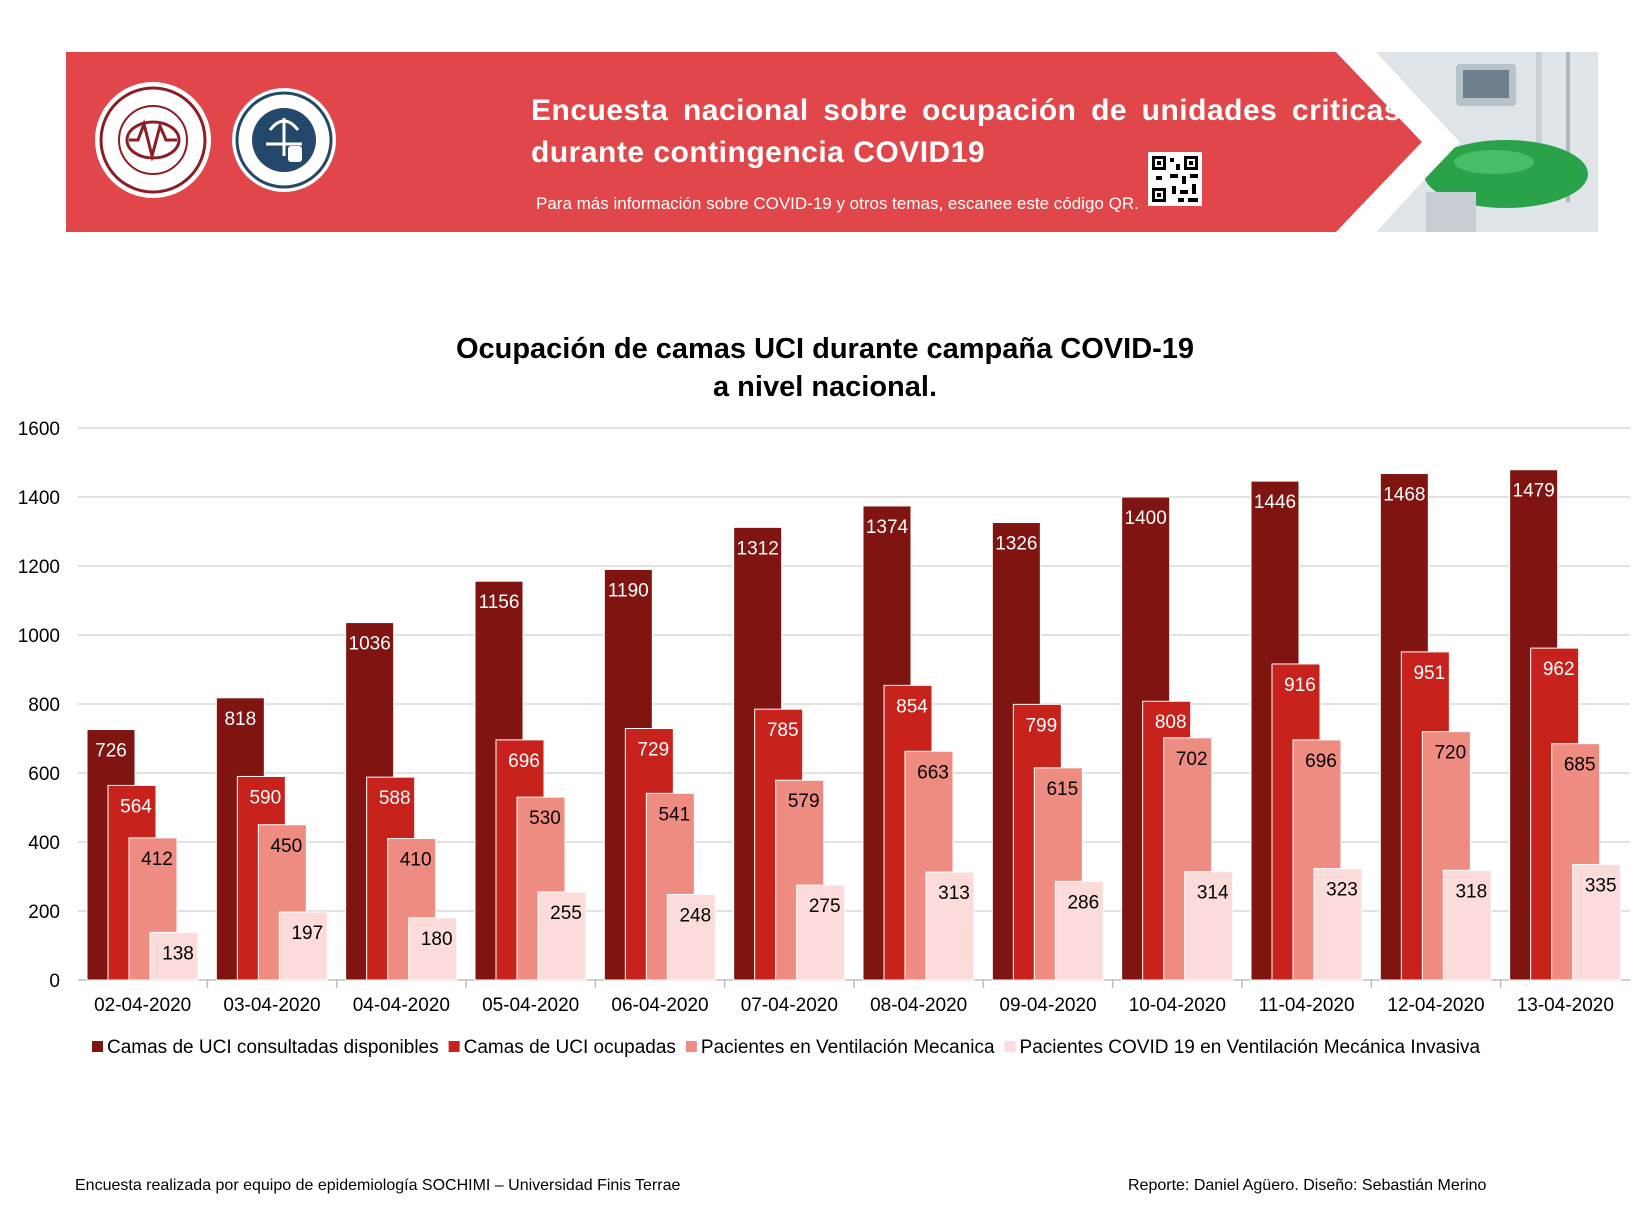 The width and height of the screenshot is (1650, 1218). I want to click on data-label: 785, so click(783, 730).